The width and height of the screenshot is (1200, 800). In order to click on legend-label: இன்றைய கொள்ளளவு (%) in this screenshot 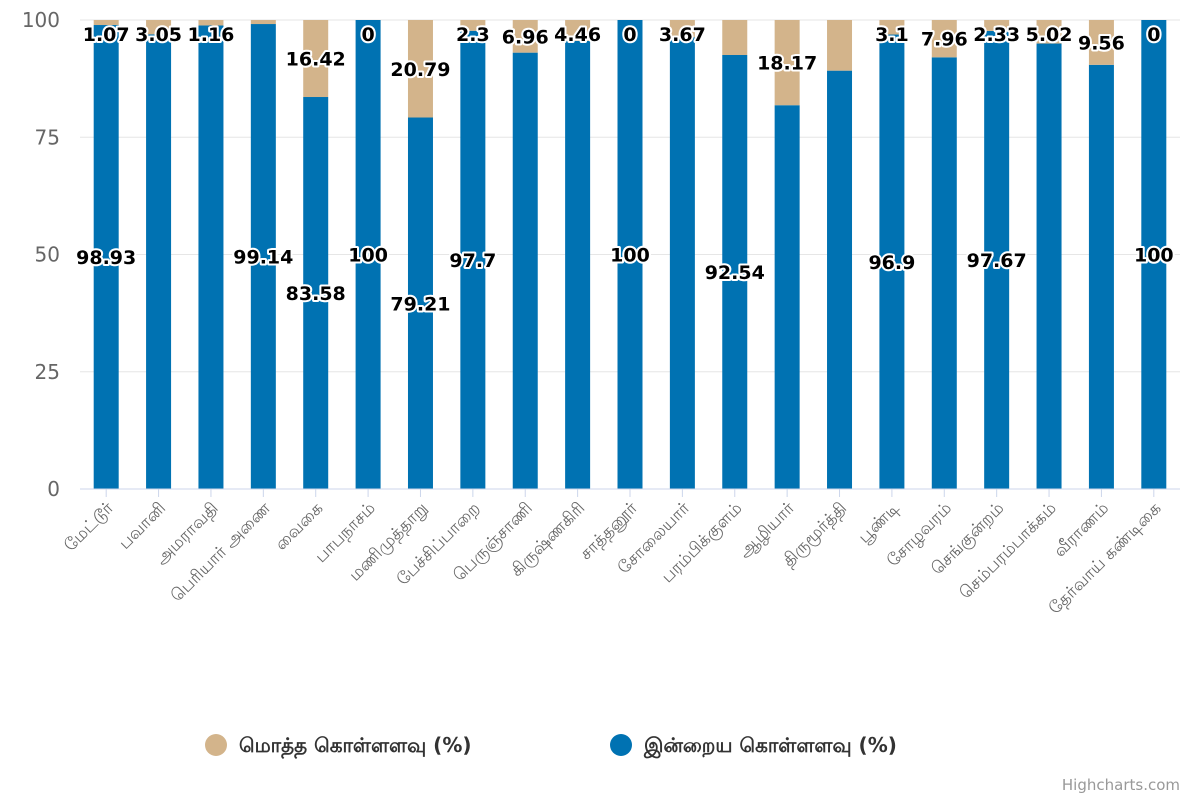, I will do `click(770, 746)`.